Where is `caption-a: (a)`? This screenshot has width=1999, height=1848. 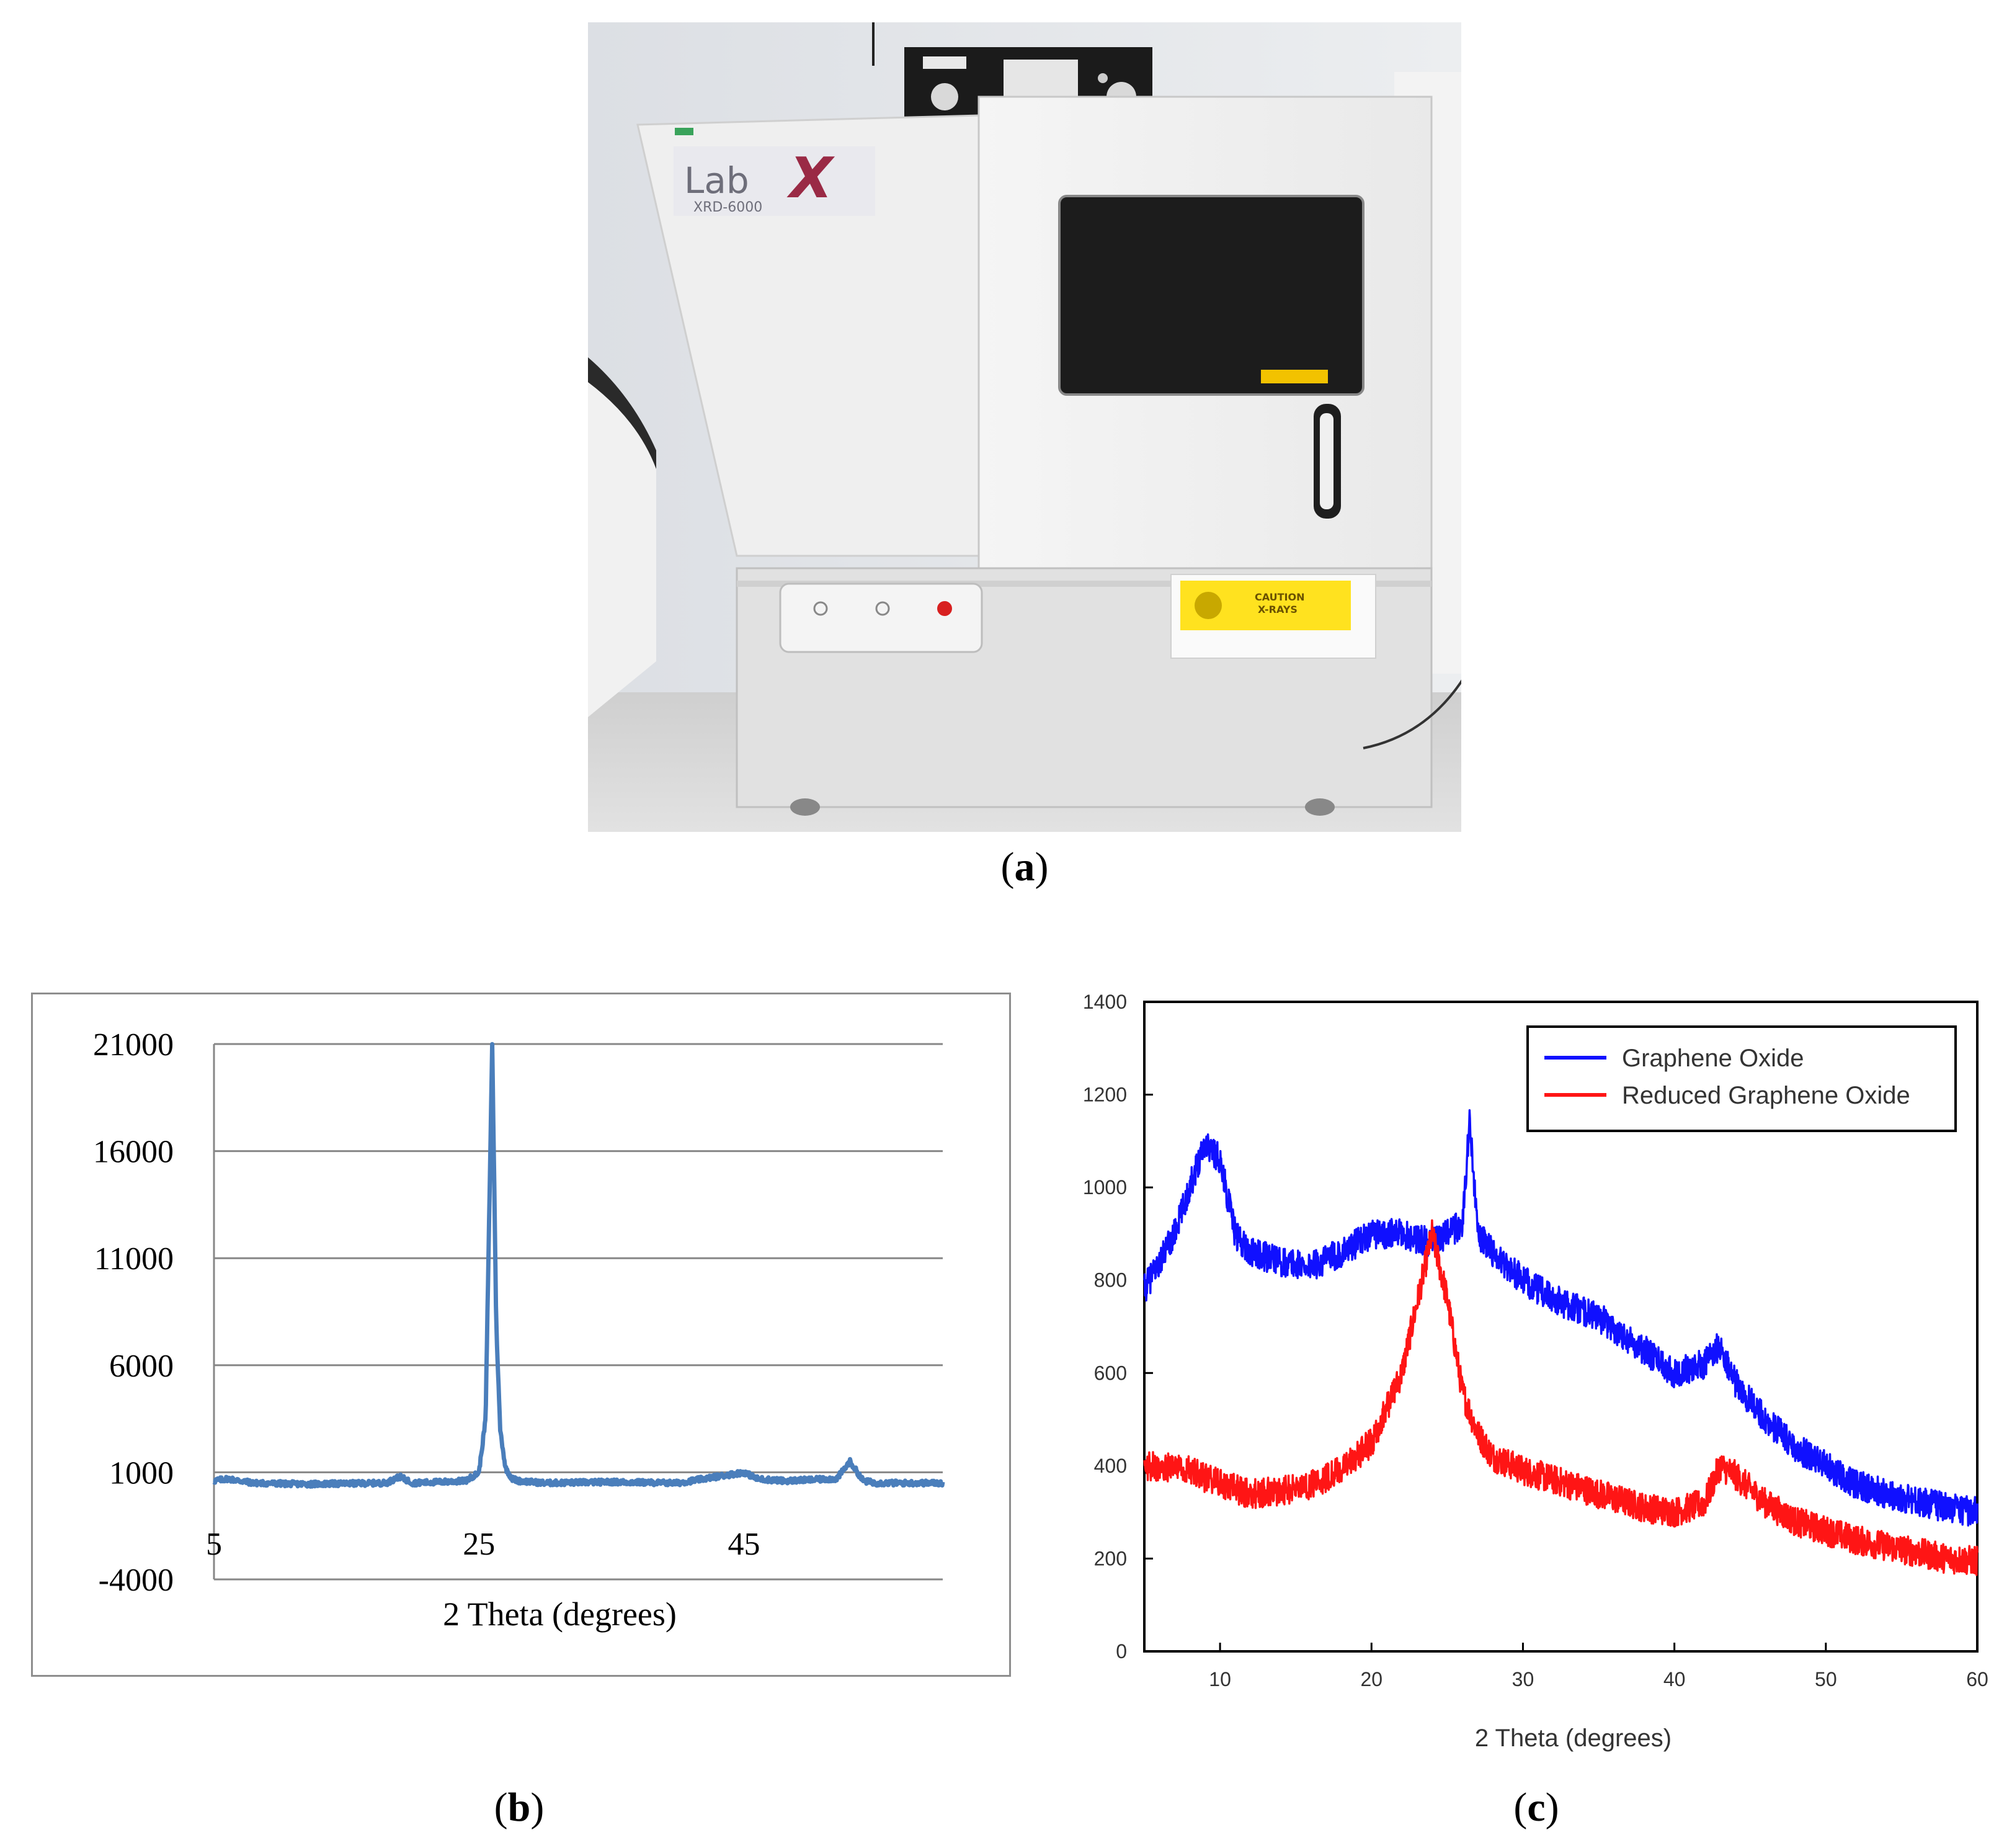
caption-a: (a) is located at coordinates (1024, 867).